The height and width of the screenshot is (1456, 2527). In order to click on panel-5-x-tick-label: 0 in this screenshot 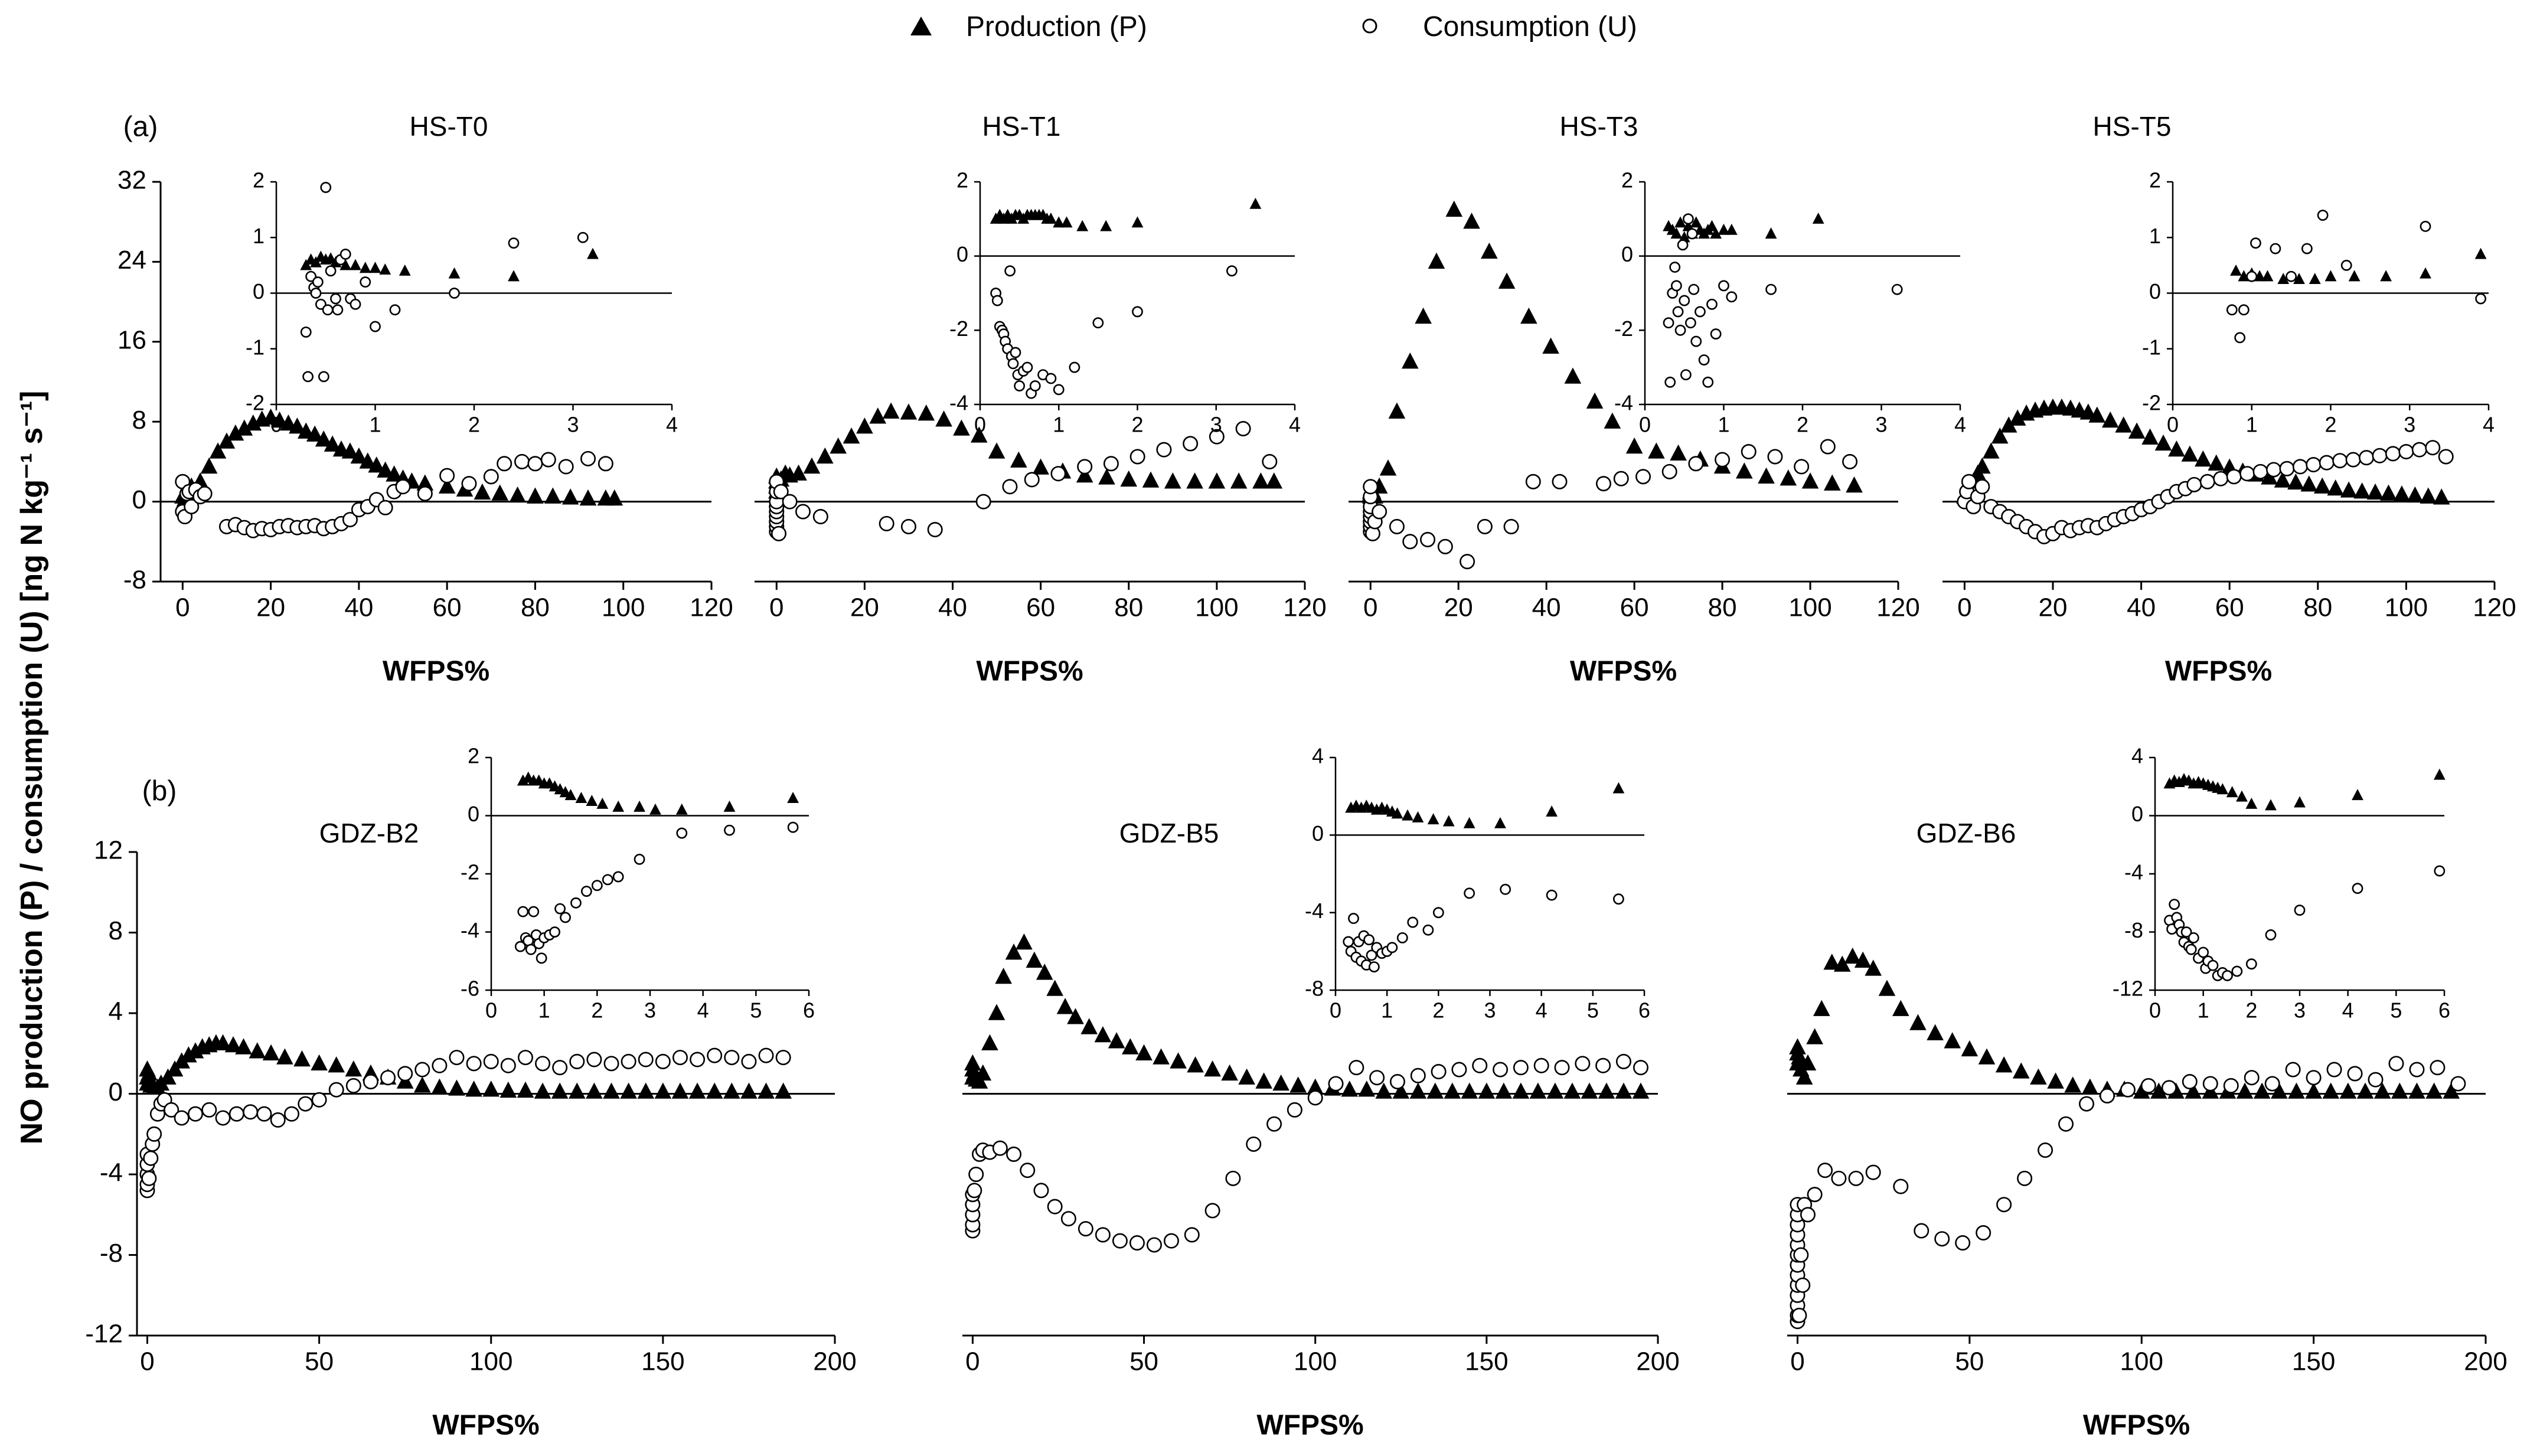, I will do `click(147, 1361)`.